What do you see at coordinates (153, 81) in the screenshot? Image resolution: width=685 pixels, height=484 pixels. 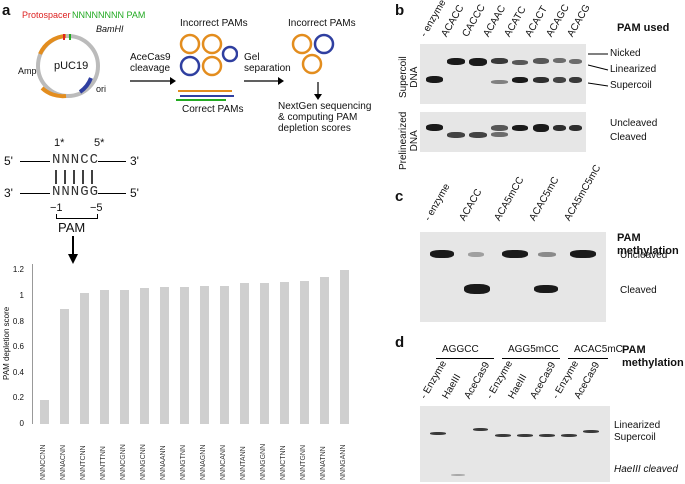 I see `arrow-right-icon` at bounding box center [153, 81].